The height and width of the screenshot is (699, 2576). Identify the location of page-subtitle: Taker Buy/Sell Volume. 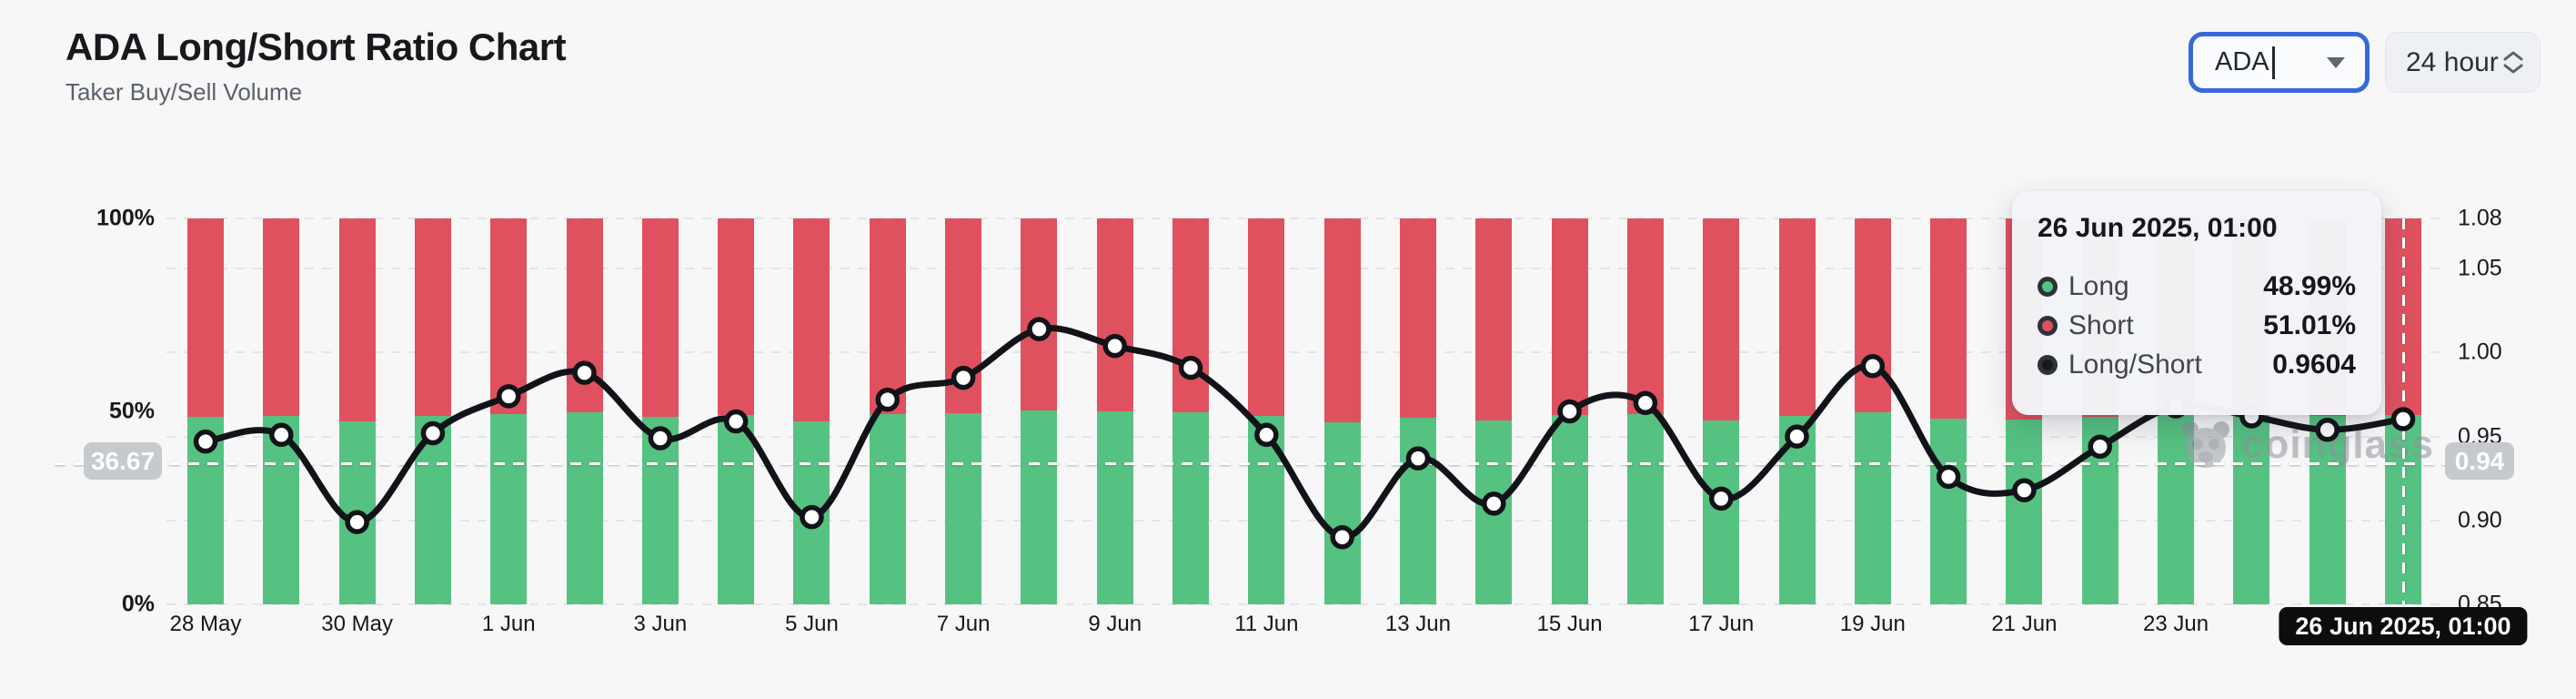
(184, 92).